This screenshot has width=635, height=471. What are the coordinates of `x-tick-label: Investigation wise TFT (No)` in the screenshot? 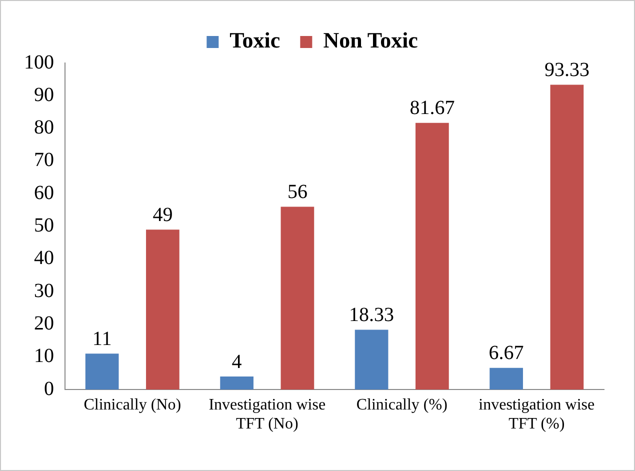 It's located at (267, 414).